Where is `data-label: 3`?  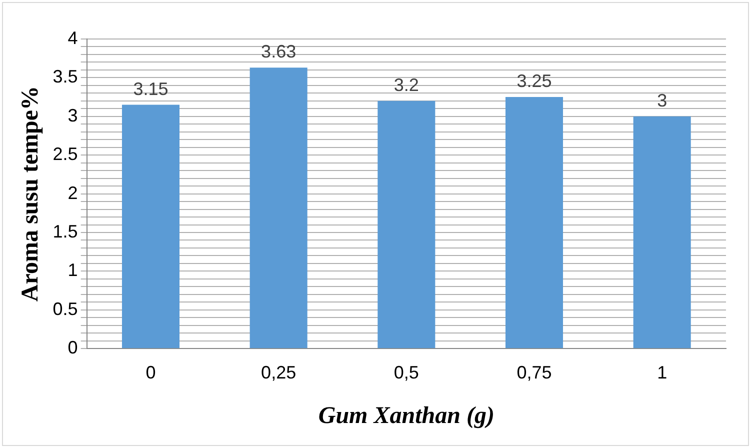
data-label: 3 is located at coordinates (662, 100).